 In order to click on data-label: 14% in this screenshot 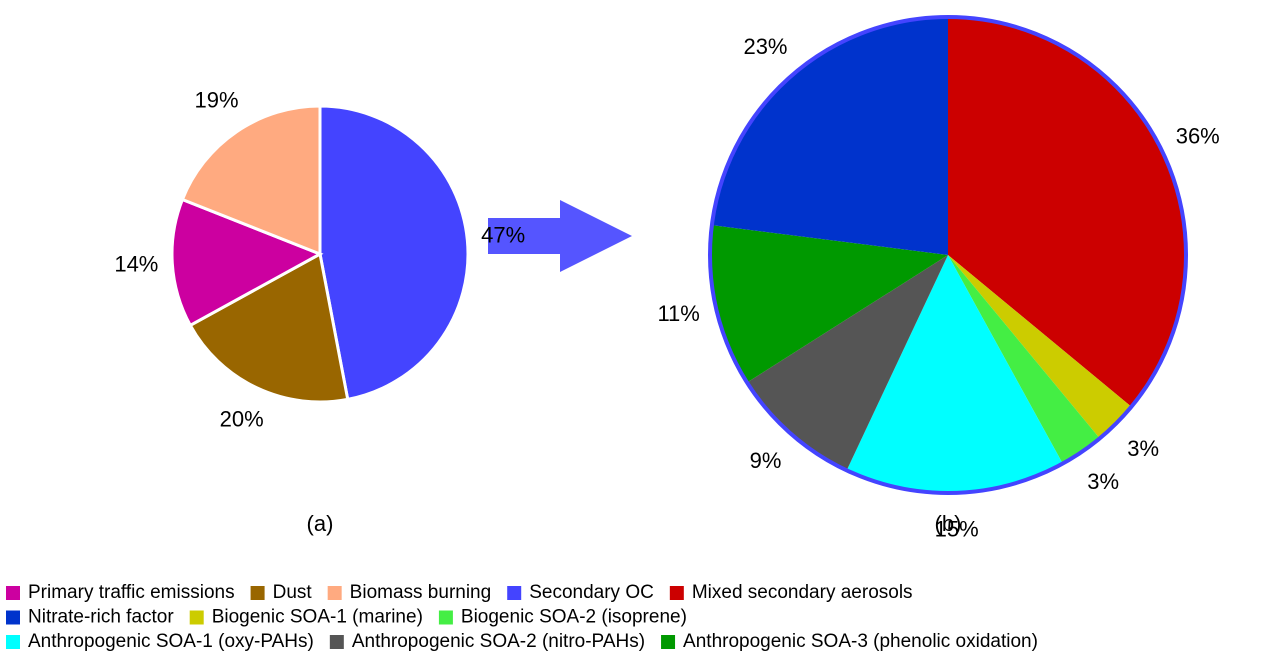, I will do `click(136, 263)`.